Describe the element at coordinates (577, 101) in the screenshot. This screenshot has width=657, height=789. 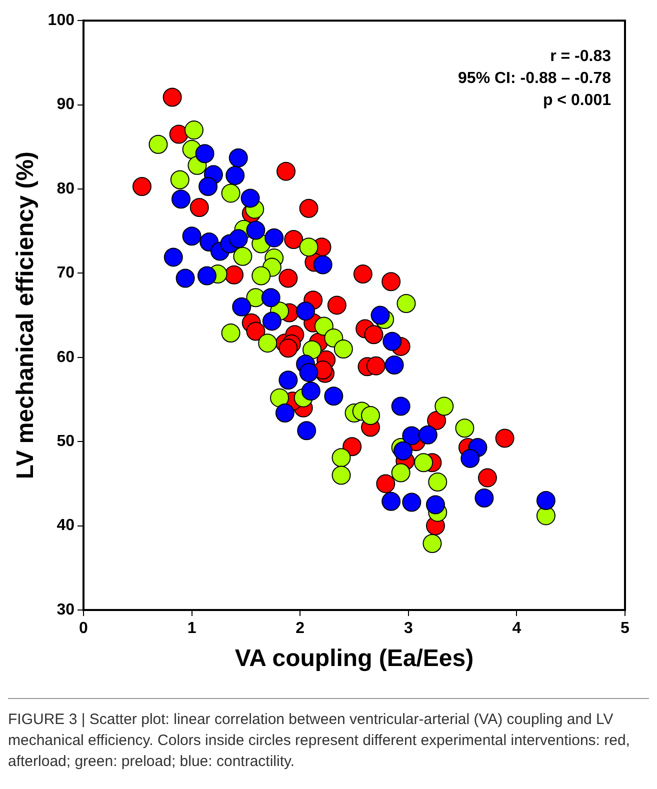
I see `annotation: p < 0.001` at that location.